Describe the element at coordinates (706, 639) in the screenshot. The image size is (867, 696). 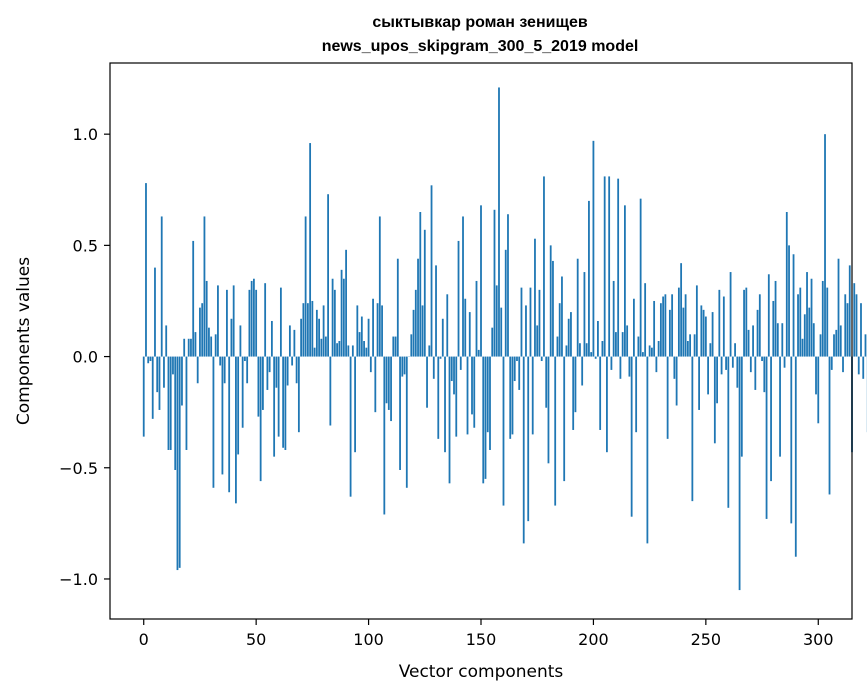
I see `x-tick-label: 250` at that location.